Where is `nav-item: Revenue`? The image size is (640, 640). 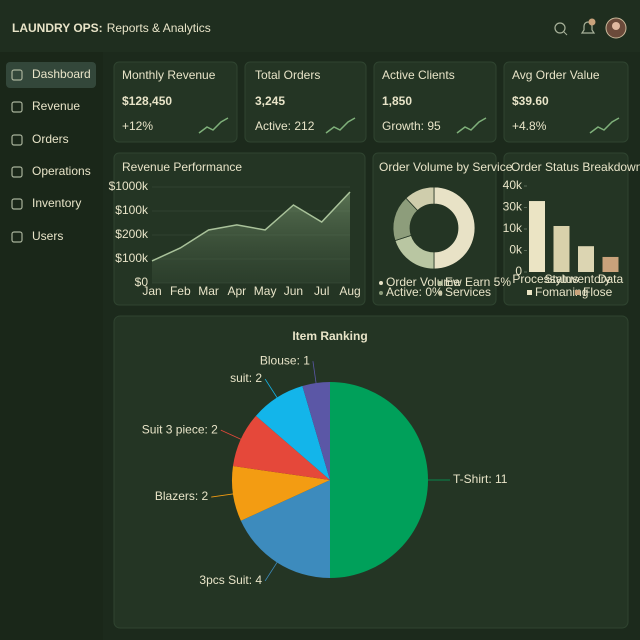
nav-item: Revenue is located at coordinates (56, 106).